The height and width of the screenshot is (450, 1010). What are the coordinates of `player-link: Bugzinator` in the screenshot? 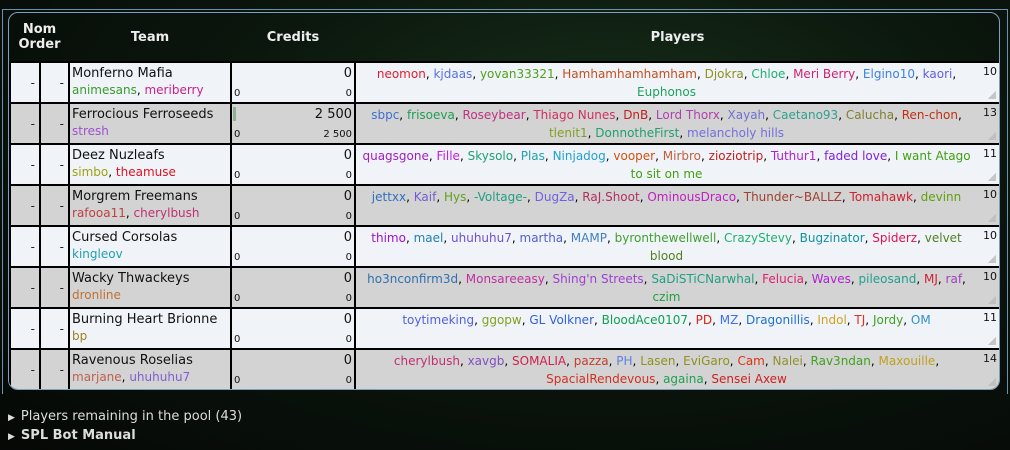 It's located at (832, 238).